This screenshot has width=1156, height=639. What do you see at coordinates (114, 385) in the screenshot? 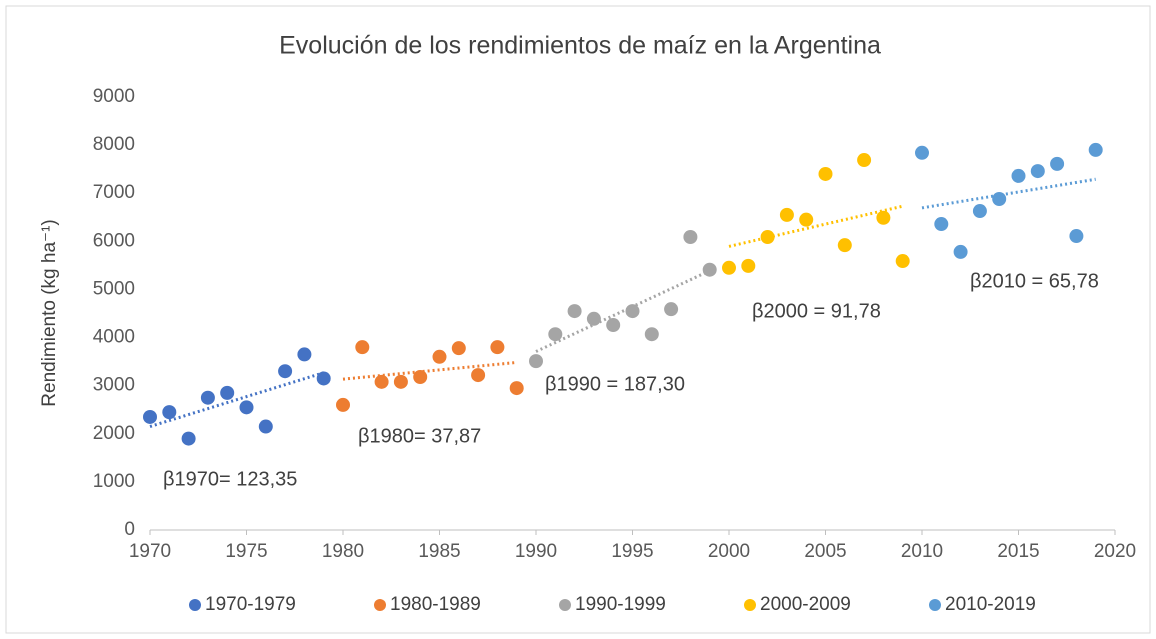
I see `y-tick-label: 3000` at bounding box center [114, 385].